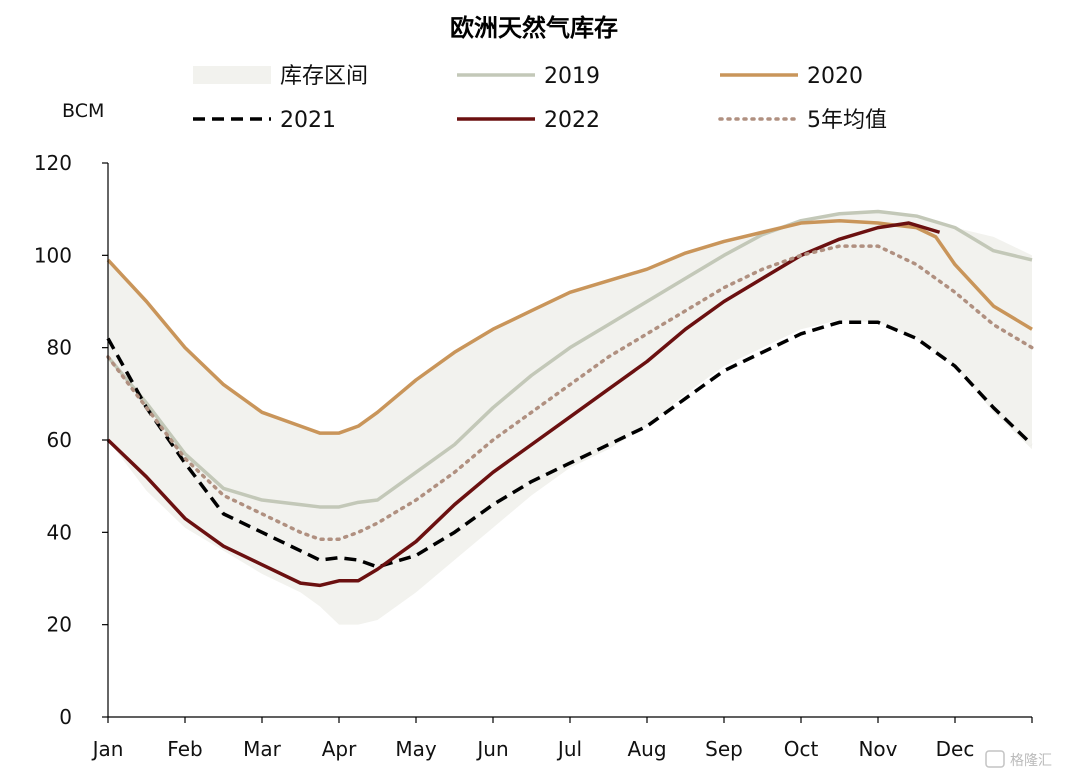 Image resolution: width=1073 pixels, height=778 pixels. What do you see at coordinates (59, 532) in the screenshot?
I see `y-tick-label: 40` at bounding box center [59, 532].